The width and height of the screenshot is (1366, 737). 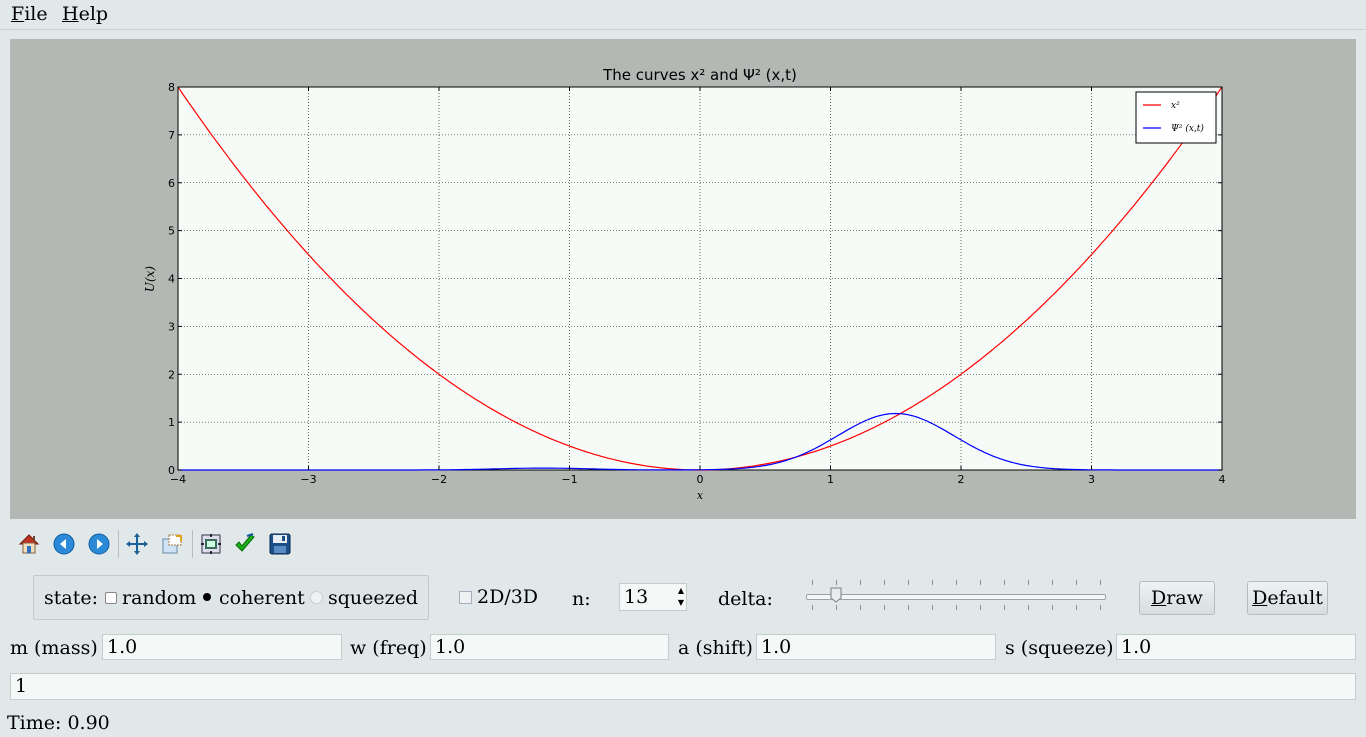 I want to click on menu-help: Help, so click(x=85, y=14).